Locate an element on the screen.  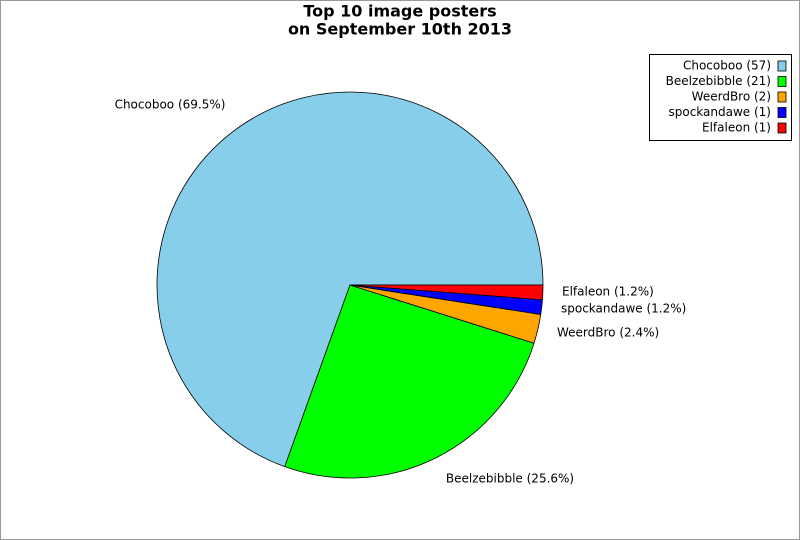
slice-label: Beelzebibble (25.6%) is located at coordinates (510, 479).